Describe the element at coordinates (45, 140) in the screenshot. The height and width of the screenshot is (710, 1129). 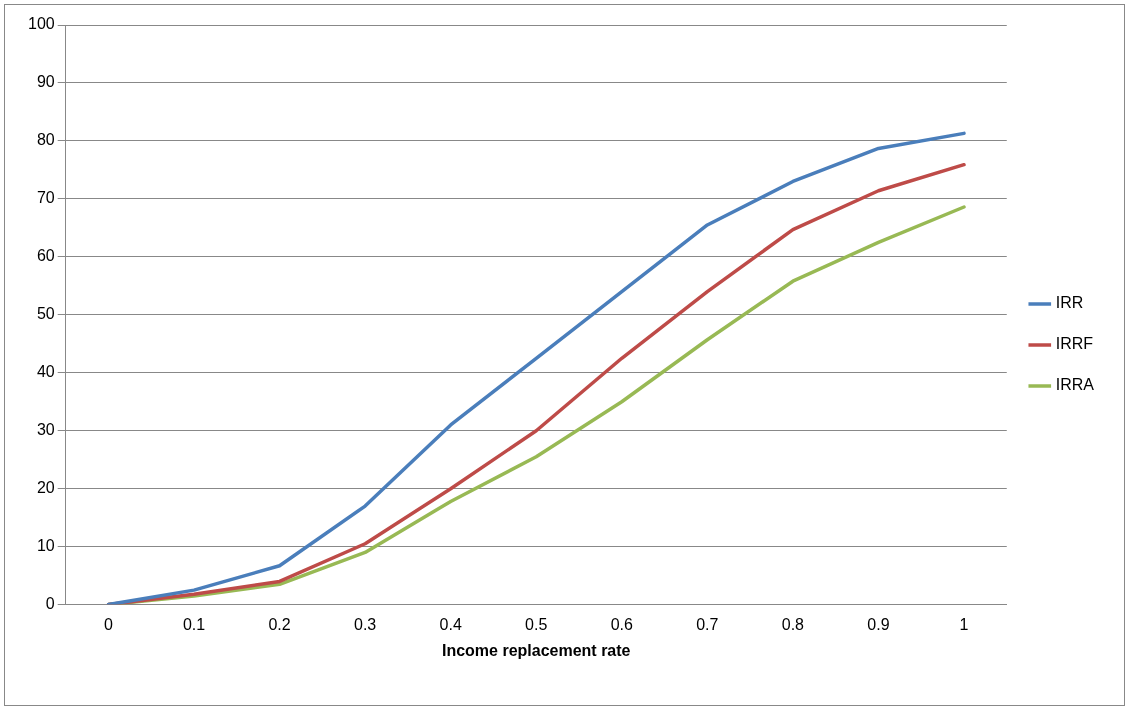
I see `y-tick-label: 80` at that location.